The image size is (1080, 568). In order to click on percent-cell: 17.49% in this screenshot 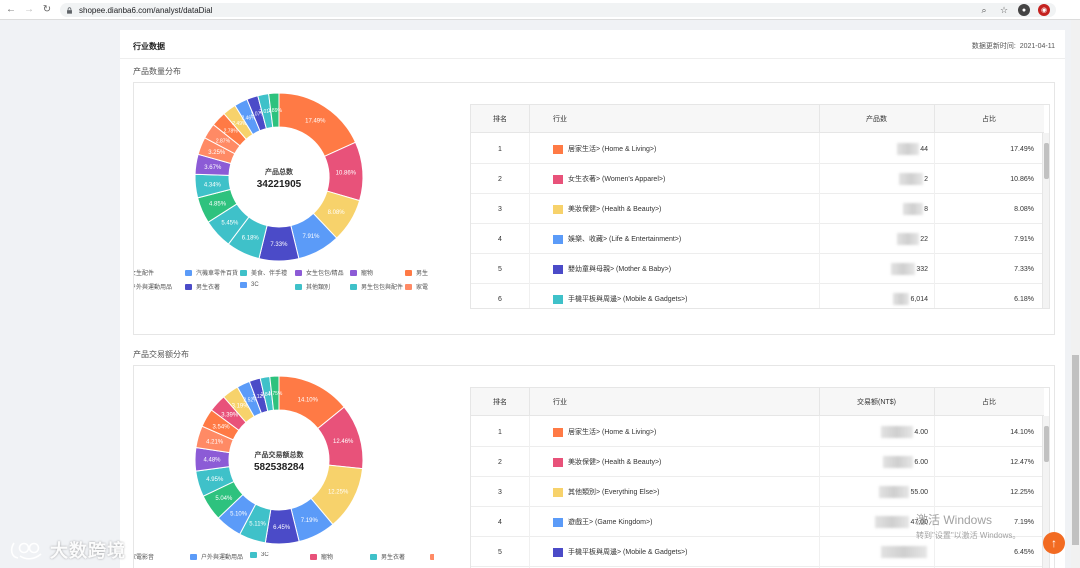, I will do `click(1022, 149)`.